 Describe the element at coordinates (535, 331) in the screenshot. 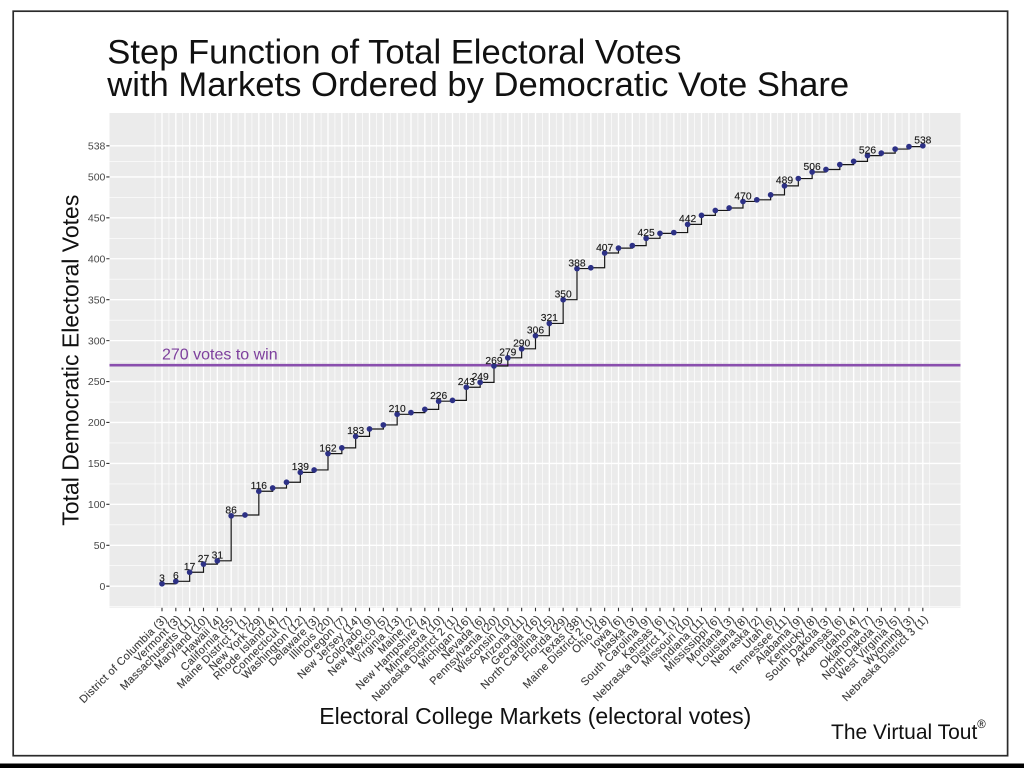

I see `svg-text: 306` at that location.